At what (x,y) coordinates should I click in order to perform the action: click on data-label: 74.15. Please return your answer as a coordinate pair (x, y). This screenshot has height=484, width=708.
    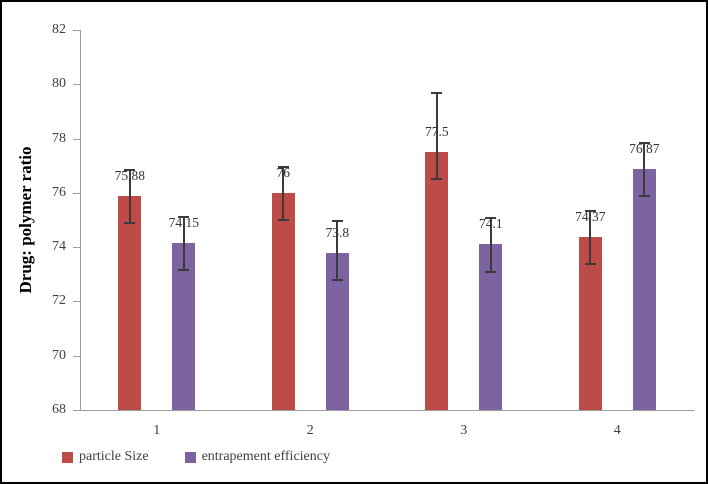
    Looking at the image, I should click on (183, 223).